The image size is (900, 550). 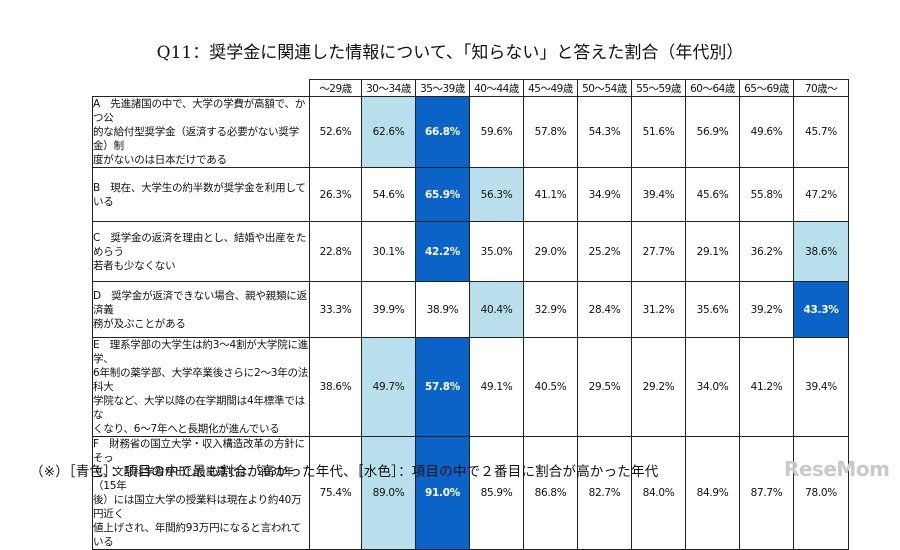 What do you see at coordinates (201, 88) in the screenshot?
I see `corner-cell` at bounding box center [201, 88].